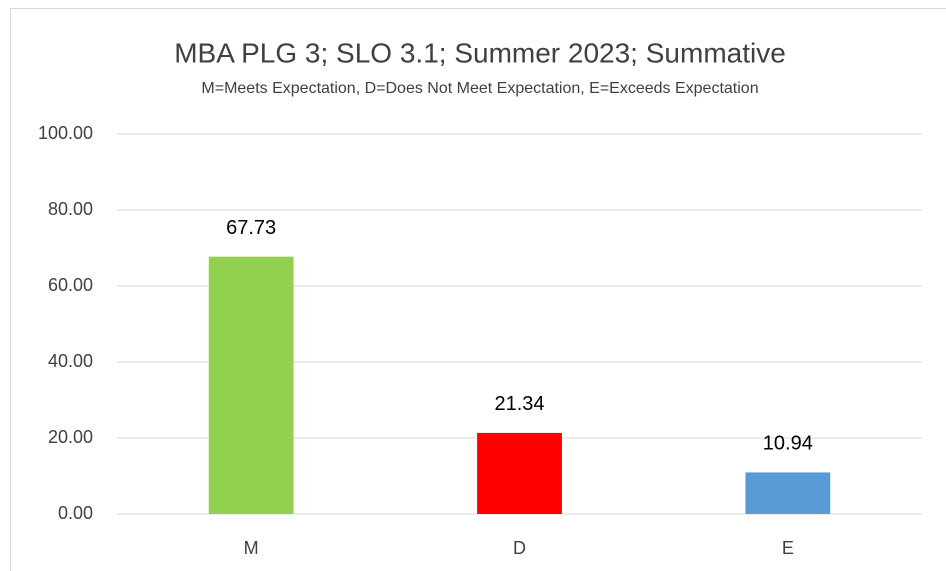  What do you see at coordinates (251, 548) in the screenshot?
I see `x-tick-label: M` at bounding box center [251, 548].